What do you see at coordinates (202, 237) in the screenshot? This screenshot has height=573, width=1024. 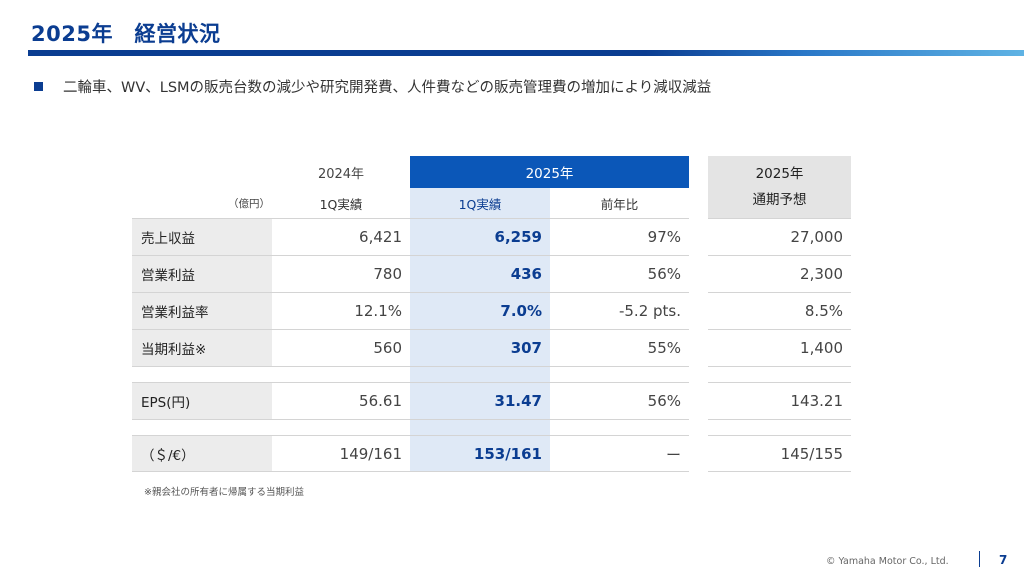 I see `row-label: 売上収益` at bounding box center [202, 237].